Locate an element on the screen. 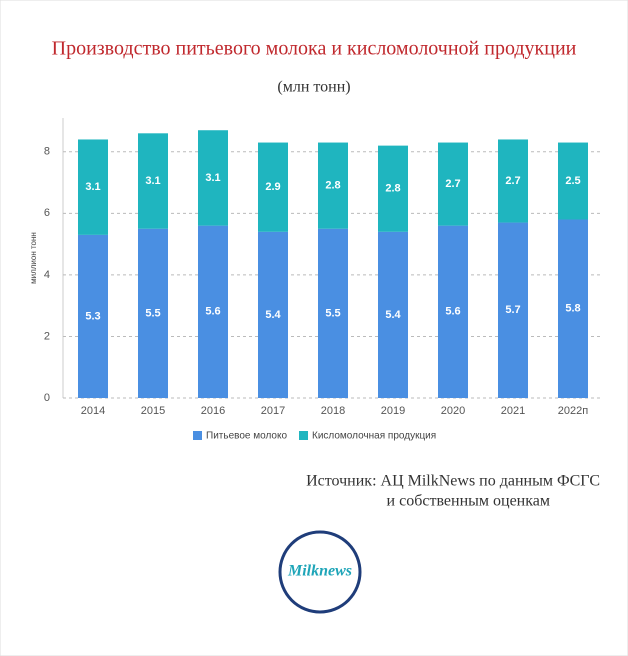 The image size is (628, 656). logo-circle is located at coordinates (320, 572).